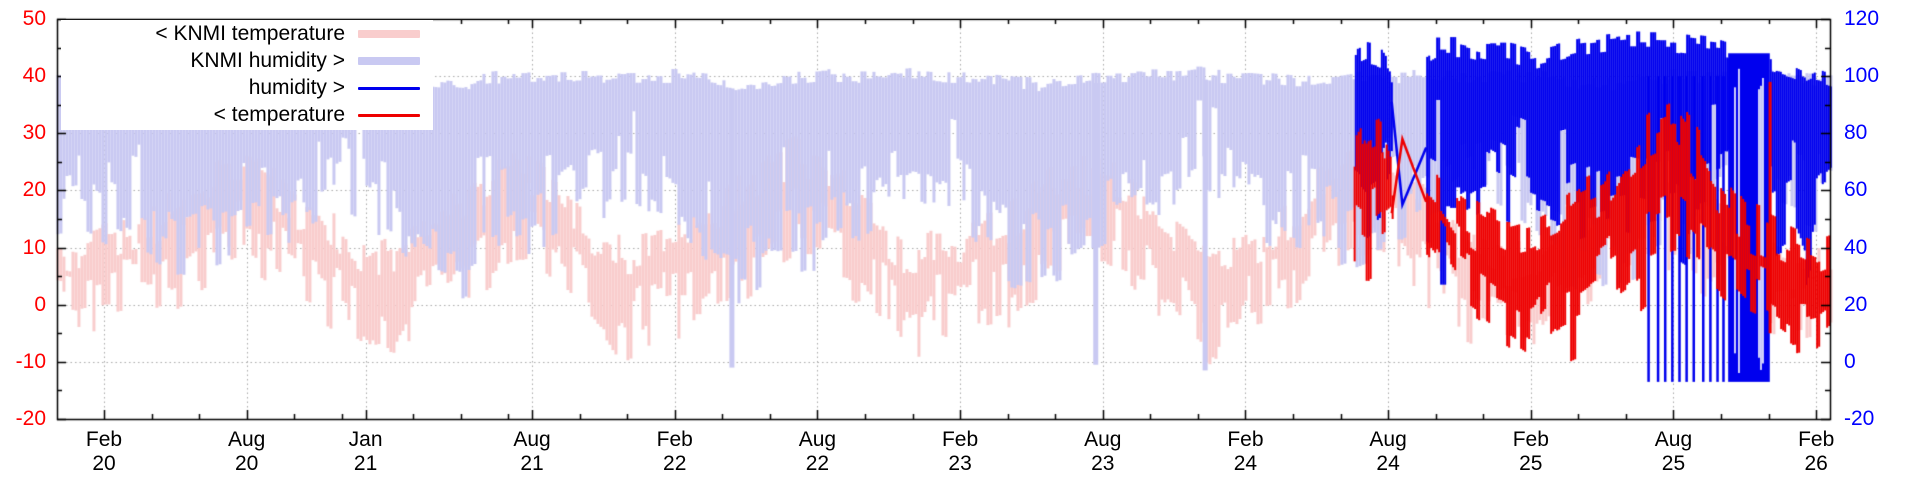 The image size is (1920, 480). I want to click on left-axis-tick-label: 10, so click(34, 247).